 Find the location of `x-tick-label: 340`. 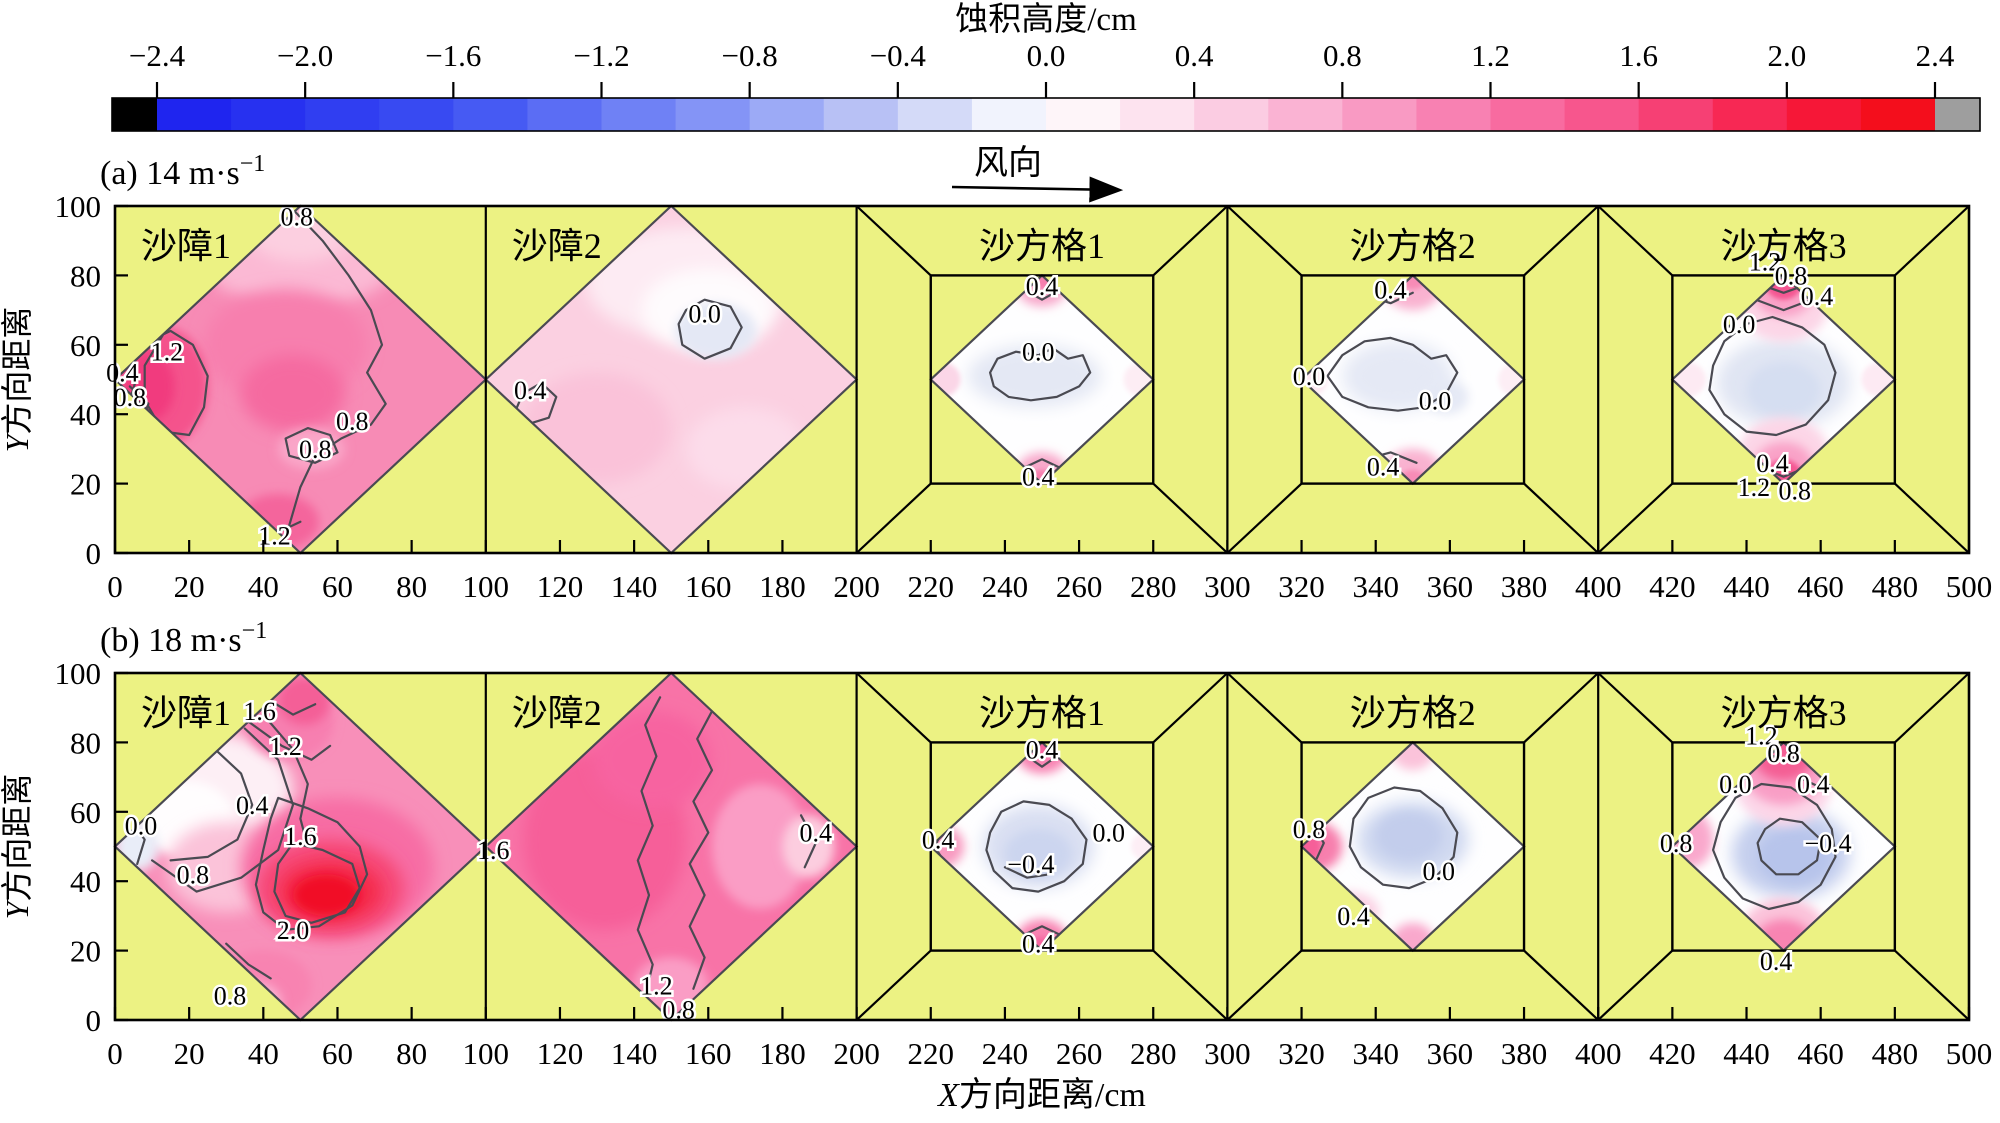

x-tick-label: 340 is located at coordinates (1375, 586).